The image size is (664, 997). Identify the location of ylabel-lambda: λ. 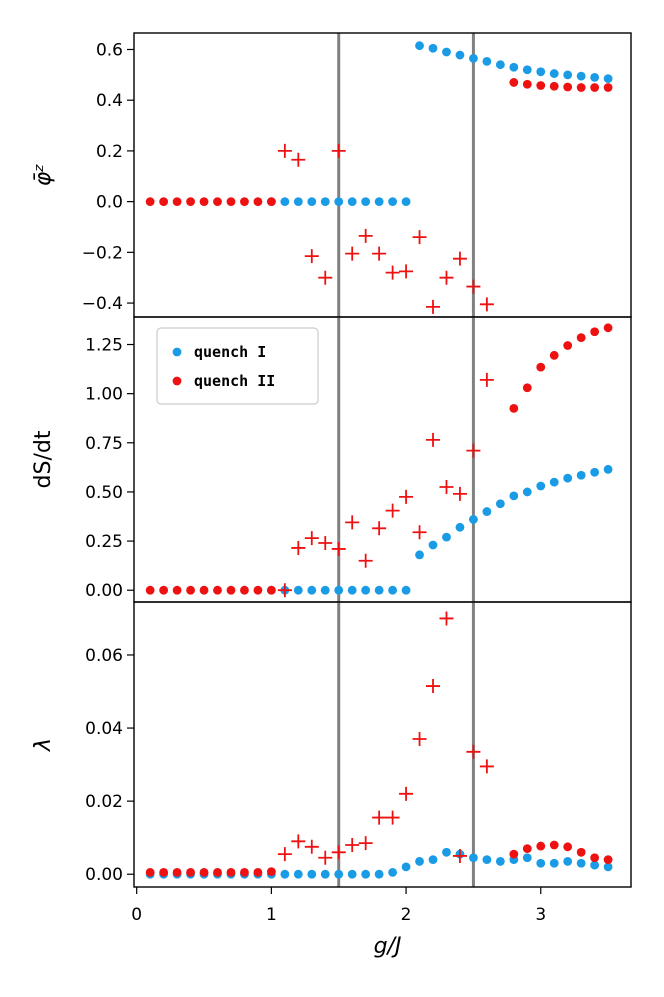
(43, 745).